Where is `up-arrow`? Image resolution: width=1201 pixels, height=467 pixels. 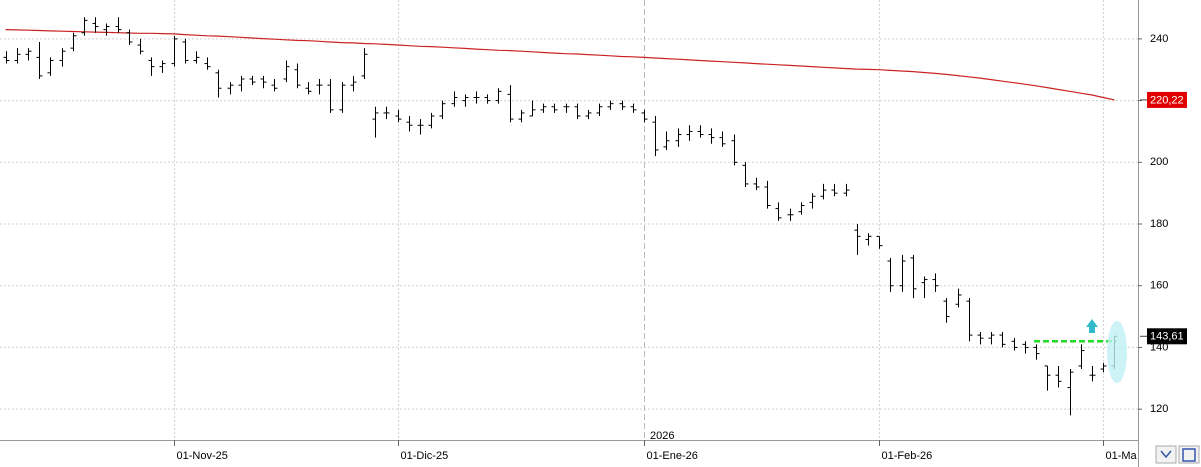
up-arrow is located at coordinates (1092, 326).